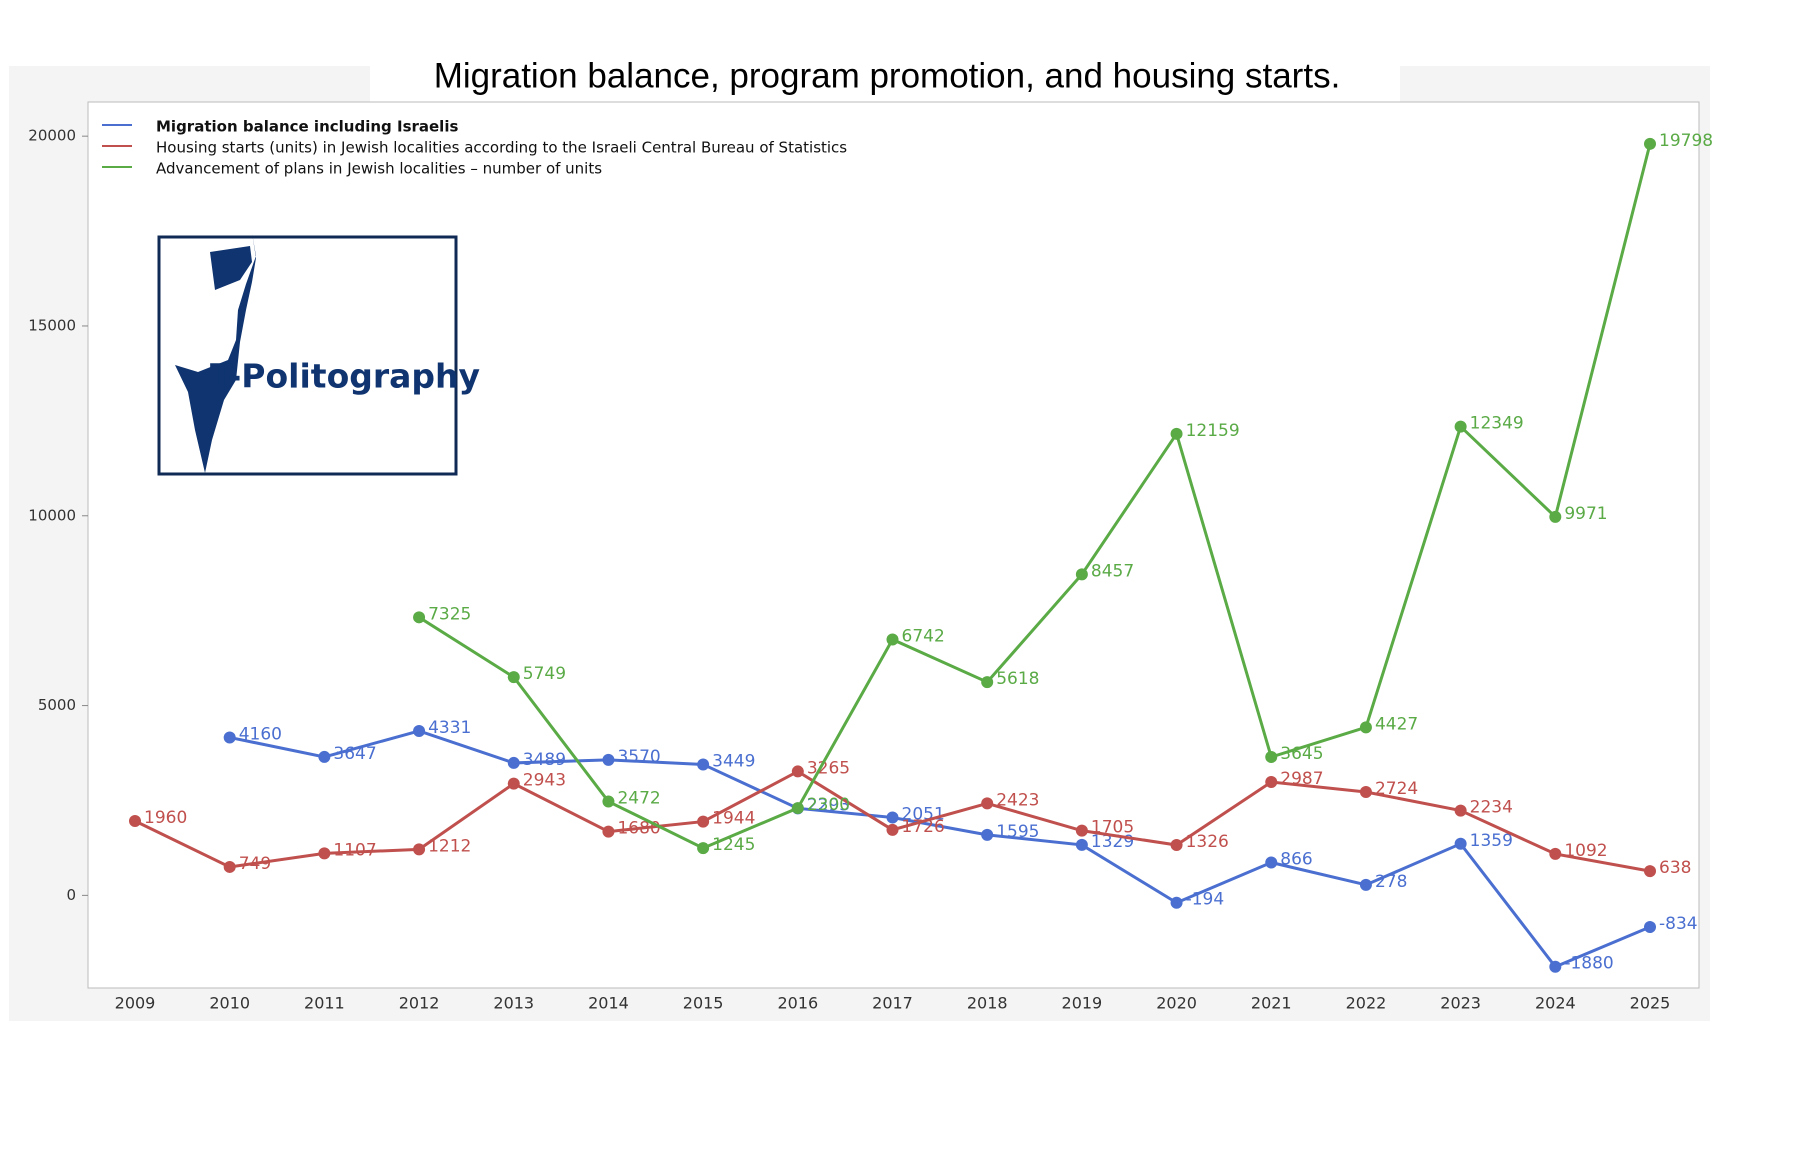 Image resolution: width=1794 pixels, height=1172 pixels. I want to click on data-label: 3265, so click(828, 768).